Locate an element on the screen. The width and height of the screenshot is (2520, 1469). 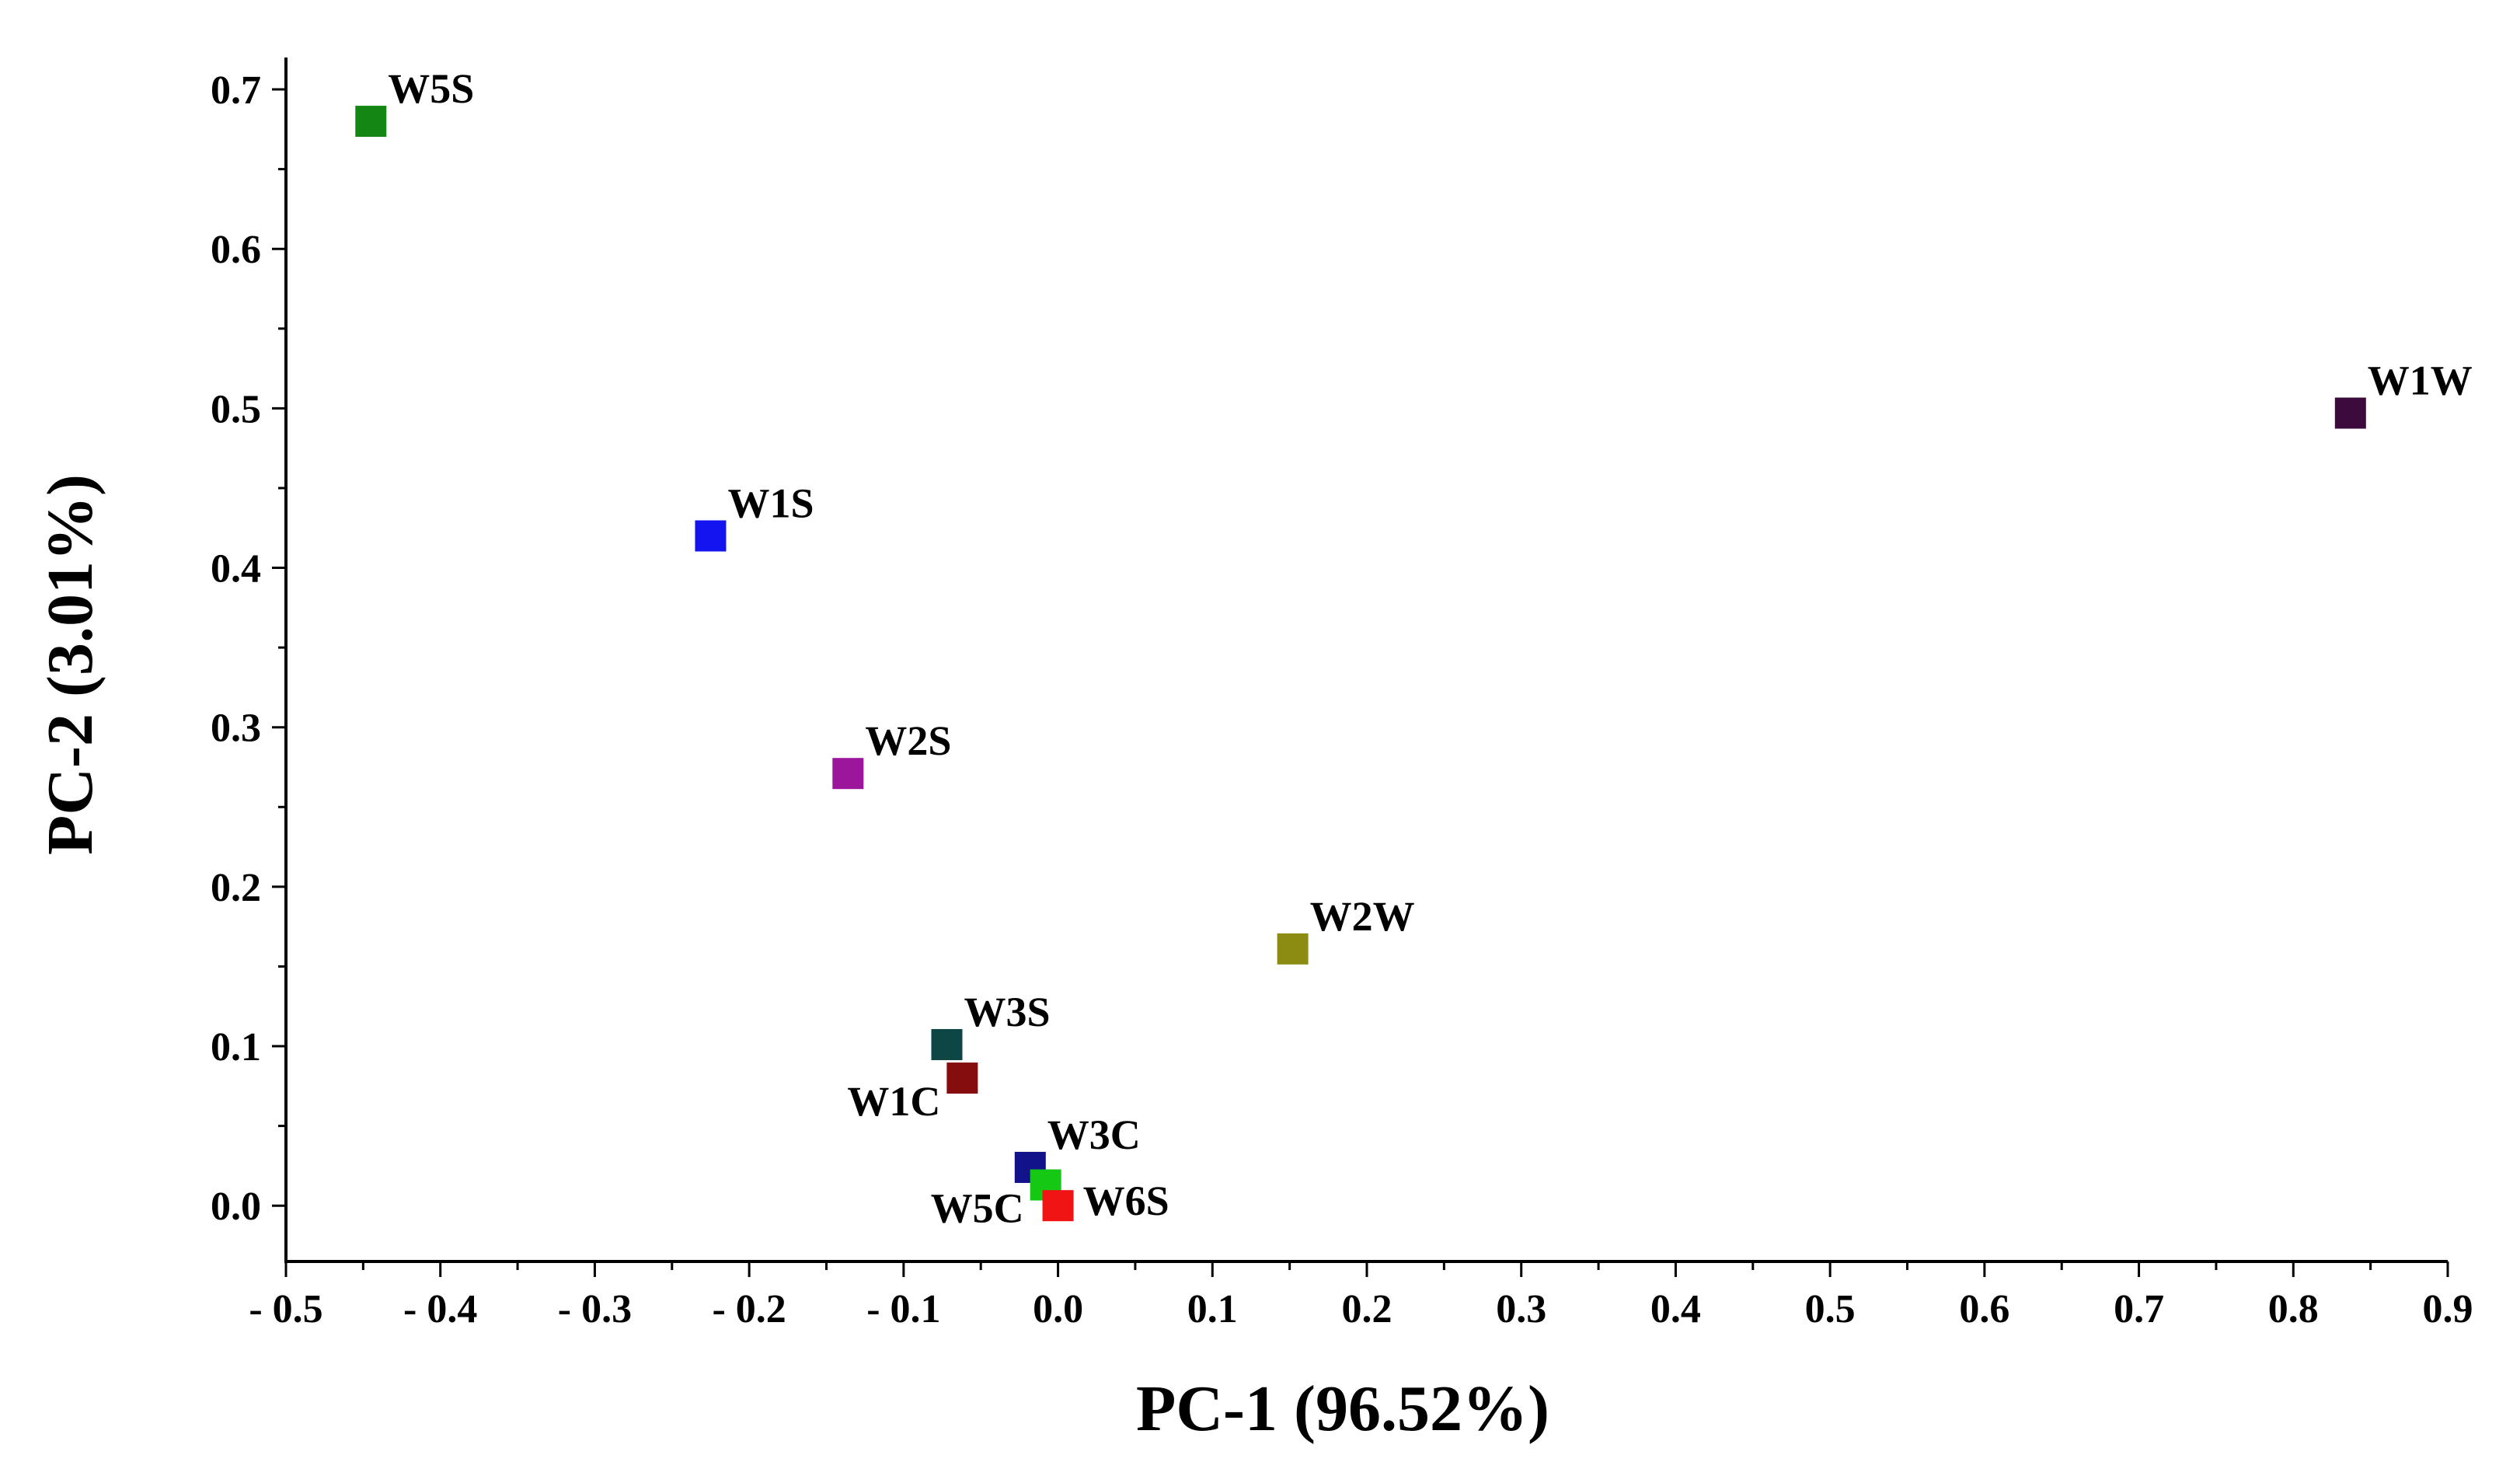
x-tick-label: 0.3 is located at coordinates (1521, 1309).